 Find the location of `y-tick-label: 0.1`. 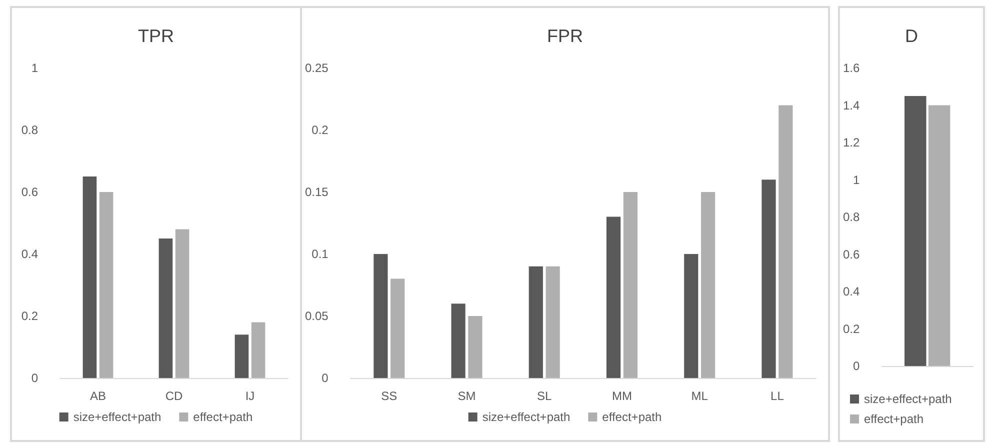

y-tick-label: 0.1 is located at coordinates (320, 254).